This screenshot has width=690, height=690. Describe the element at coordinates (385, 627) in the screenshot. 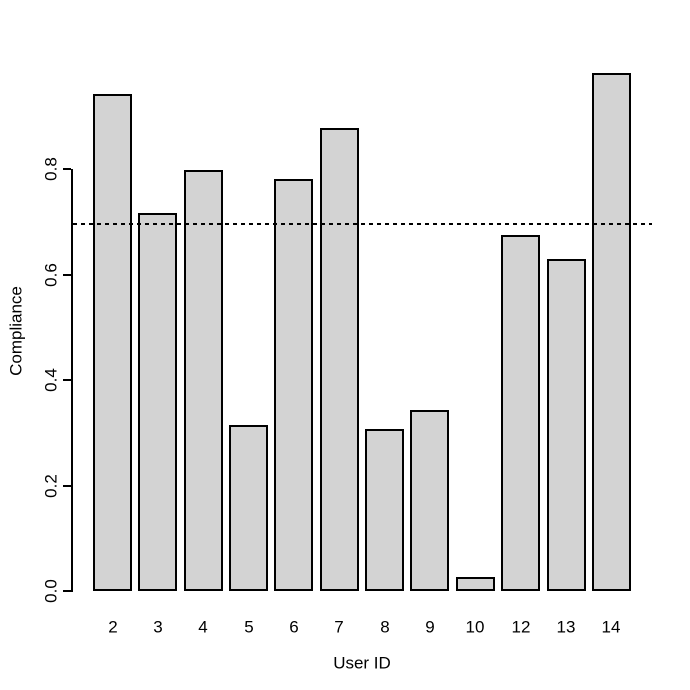

I see `x-axis-category-label: 8` at that location.